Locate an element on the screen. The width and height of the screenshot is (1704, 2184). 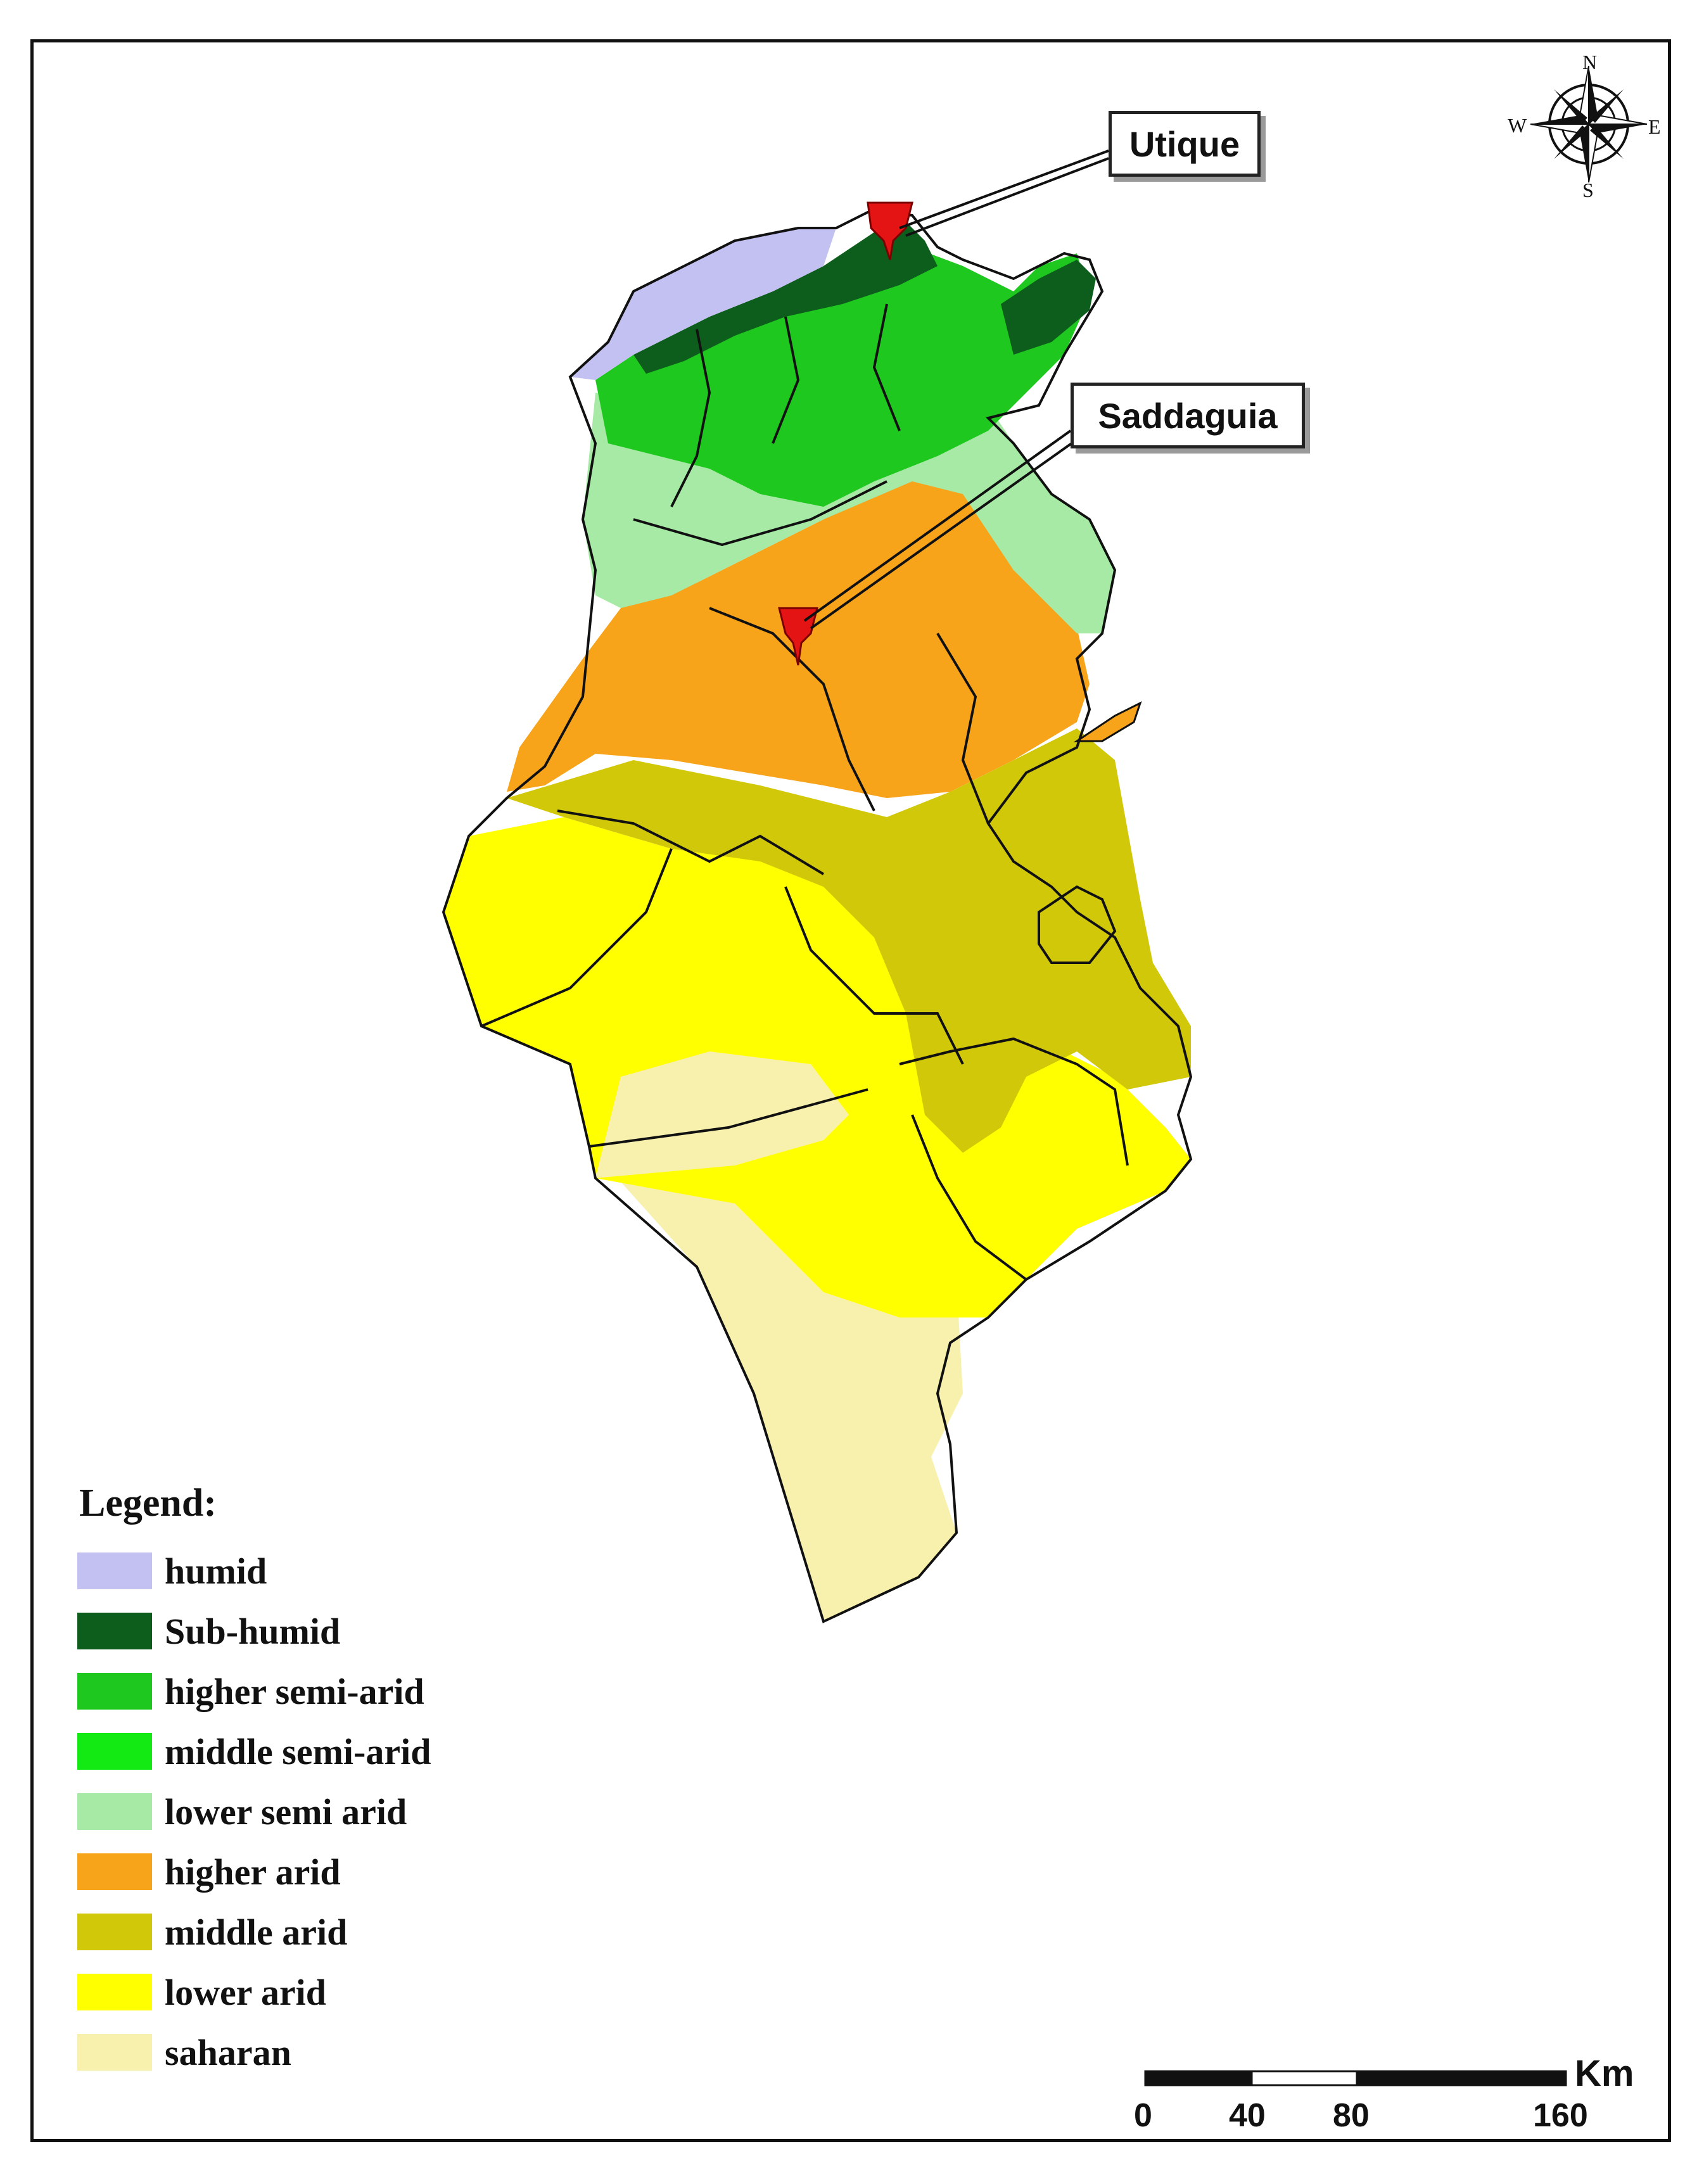
zone-lower-arid is located at coordinates (817, 1067).